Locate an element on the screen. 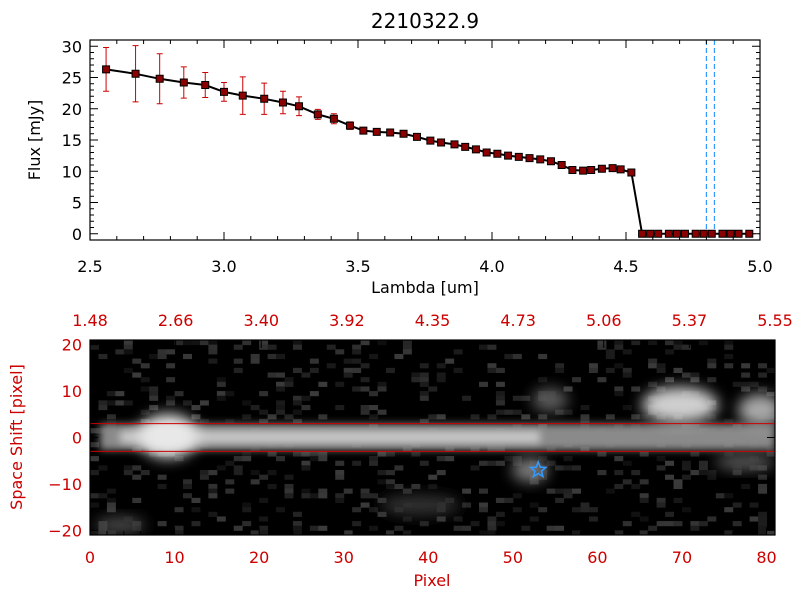  image-x-axis-label: Pixel is located at coordinates (431, 580).